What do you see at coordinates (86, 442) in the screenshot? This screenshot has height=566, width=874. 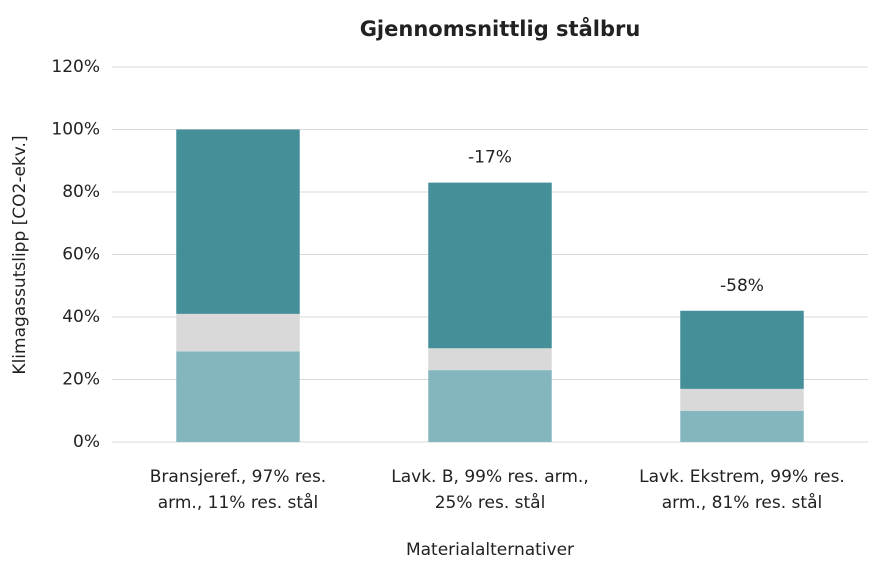 I see `y-tick-label: 0%` at bounding box center [86, 442].